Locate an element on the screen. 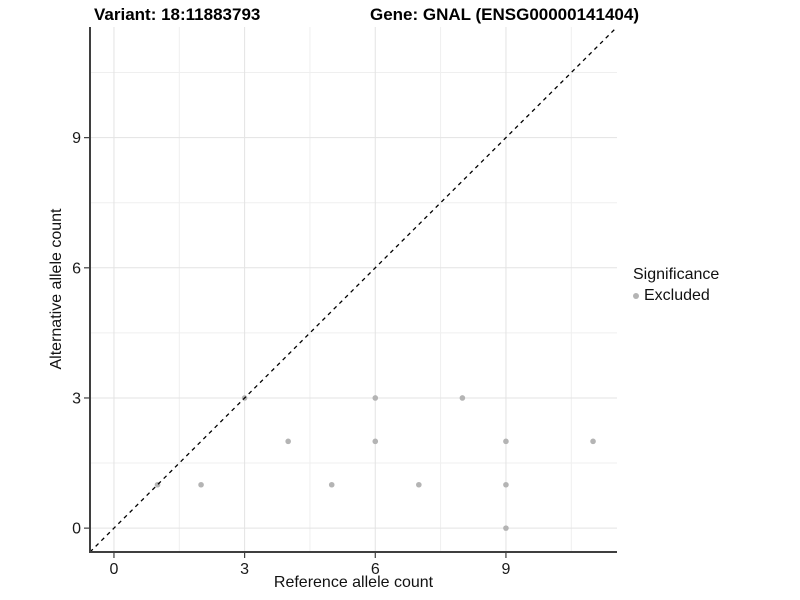 Image resolution: width=800 pixels, height=600 pixels. x-tick-label: 9 is located at coordinates (505, 569).